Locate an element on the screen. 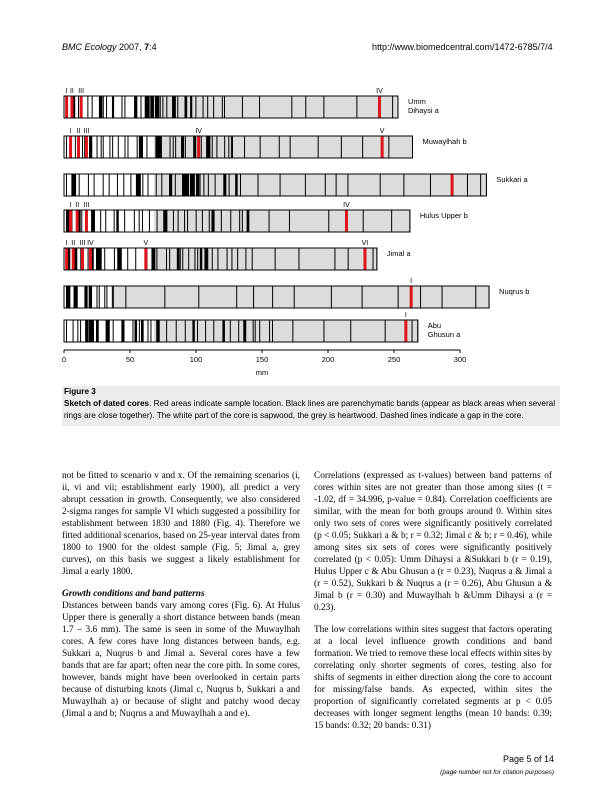 The height and width of the screenshot is (792, 612). mm-axis: 0 50 100 150 200 250 300 mm is located at coordinates (264, 363).